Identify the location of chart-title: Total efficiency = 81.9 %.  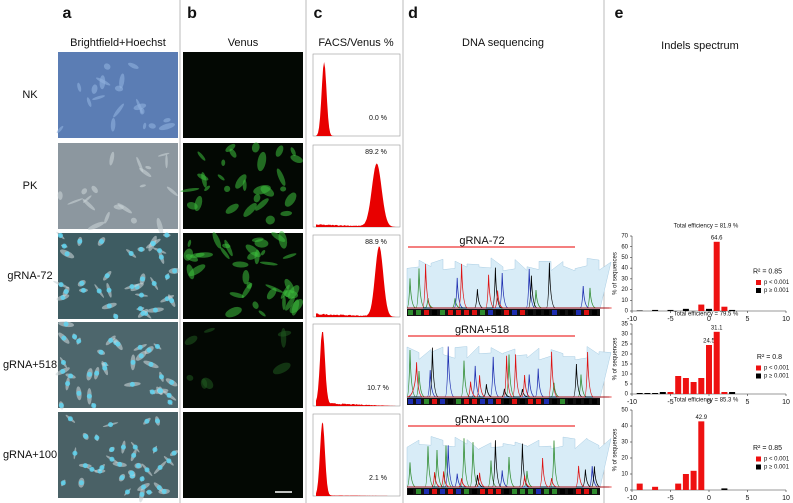
(706, 227).